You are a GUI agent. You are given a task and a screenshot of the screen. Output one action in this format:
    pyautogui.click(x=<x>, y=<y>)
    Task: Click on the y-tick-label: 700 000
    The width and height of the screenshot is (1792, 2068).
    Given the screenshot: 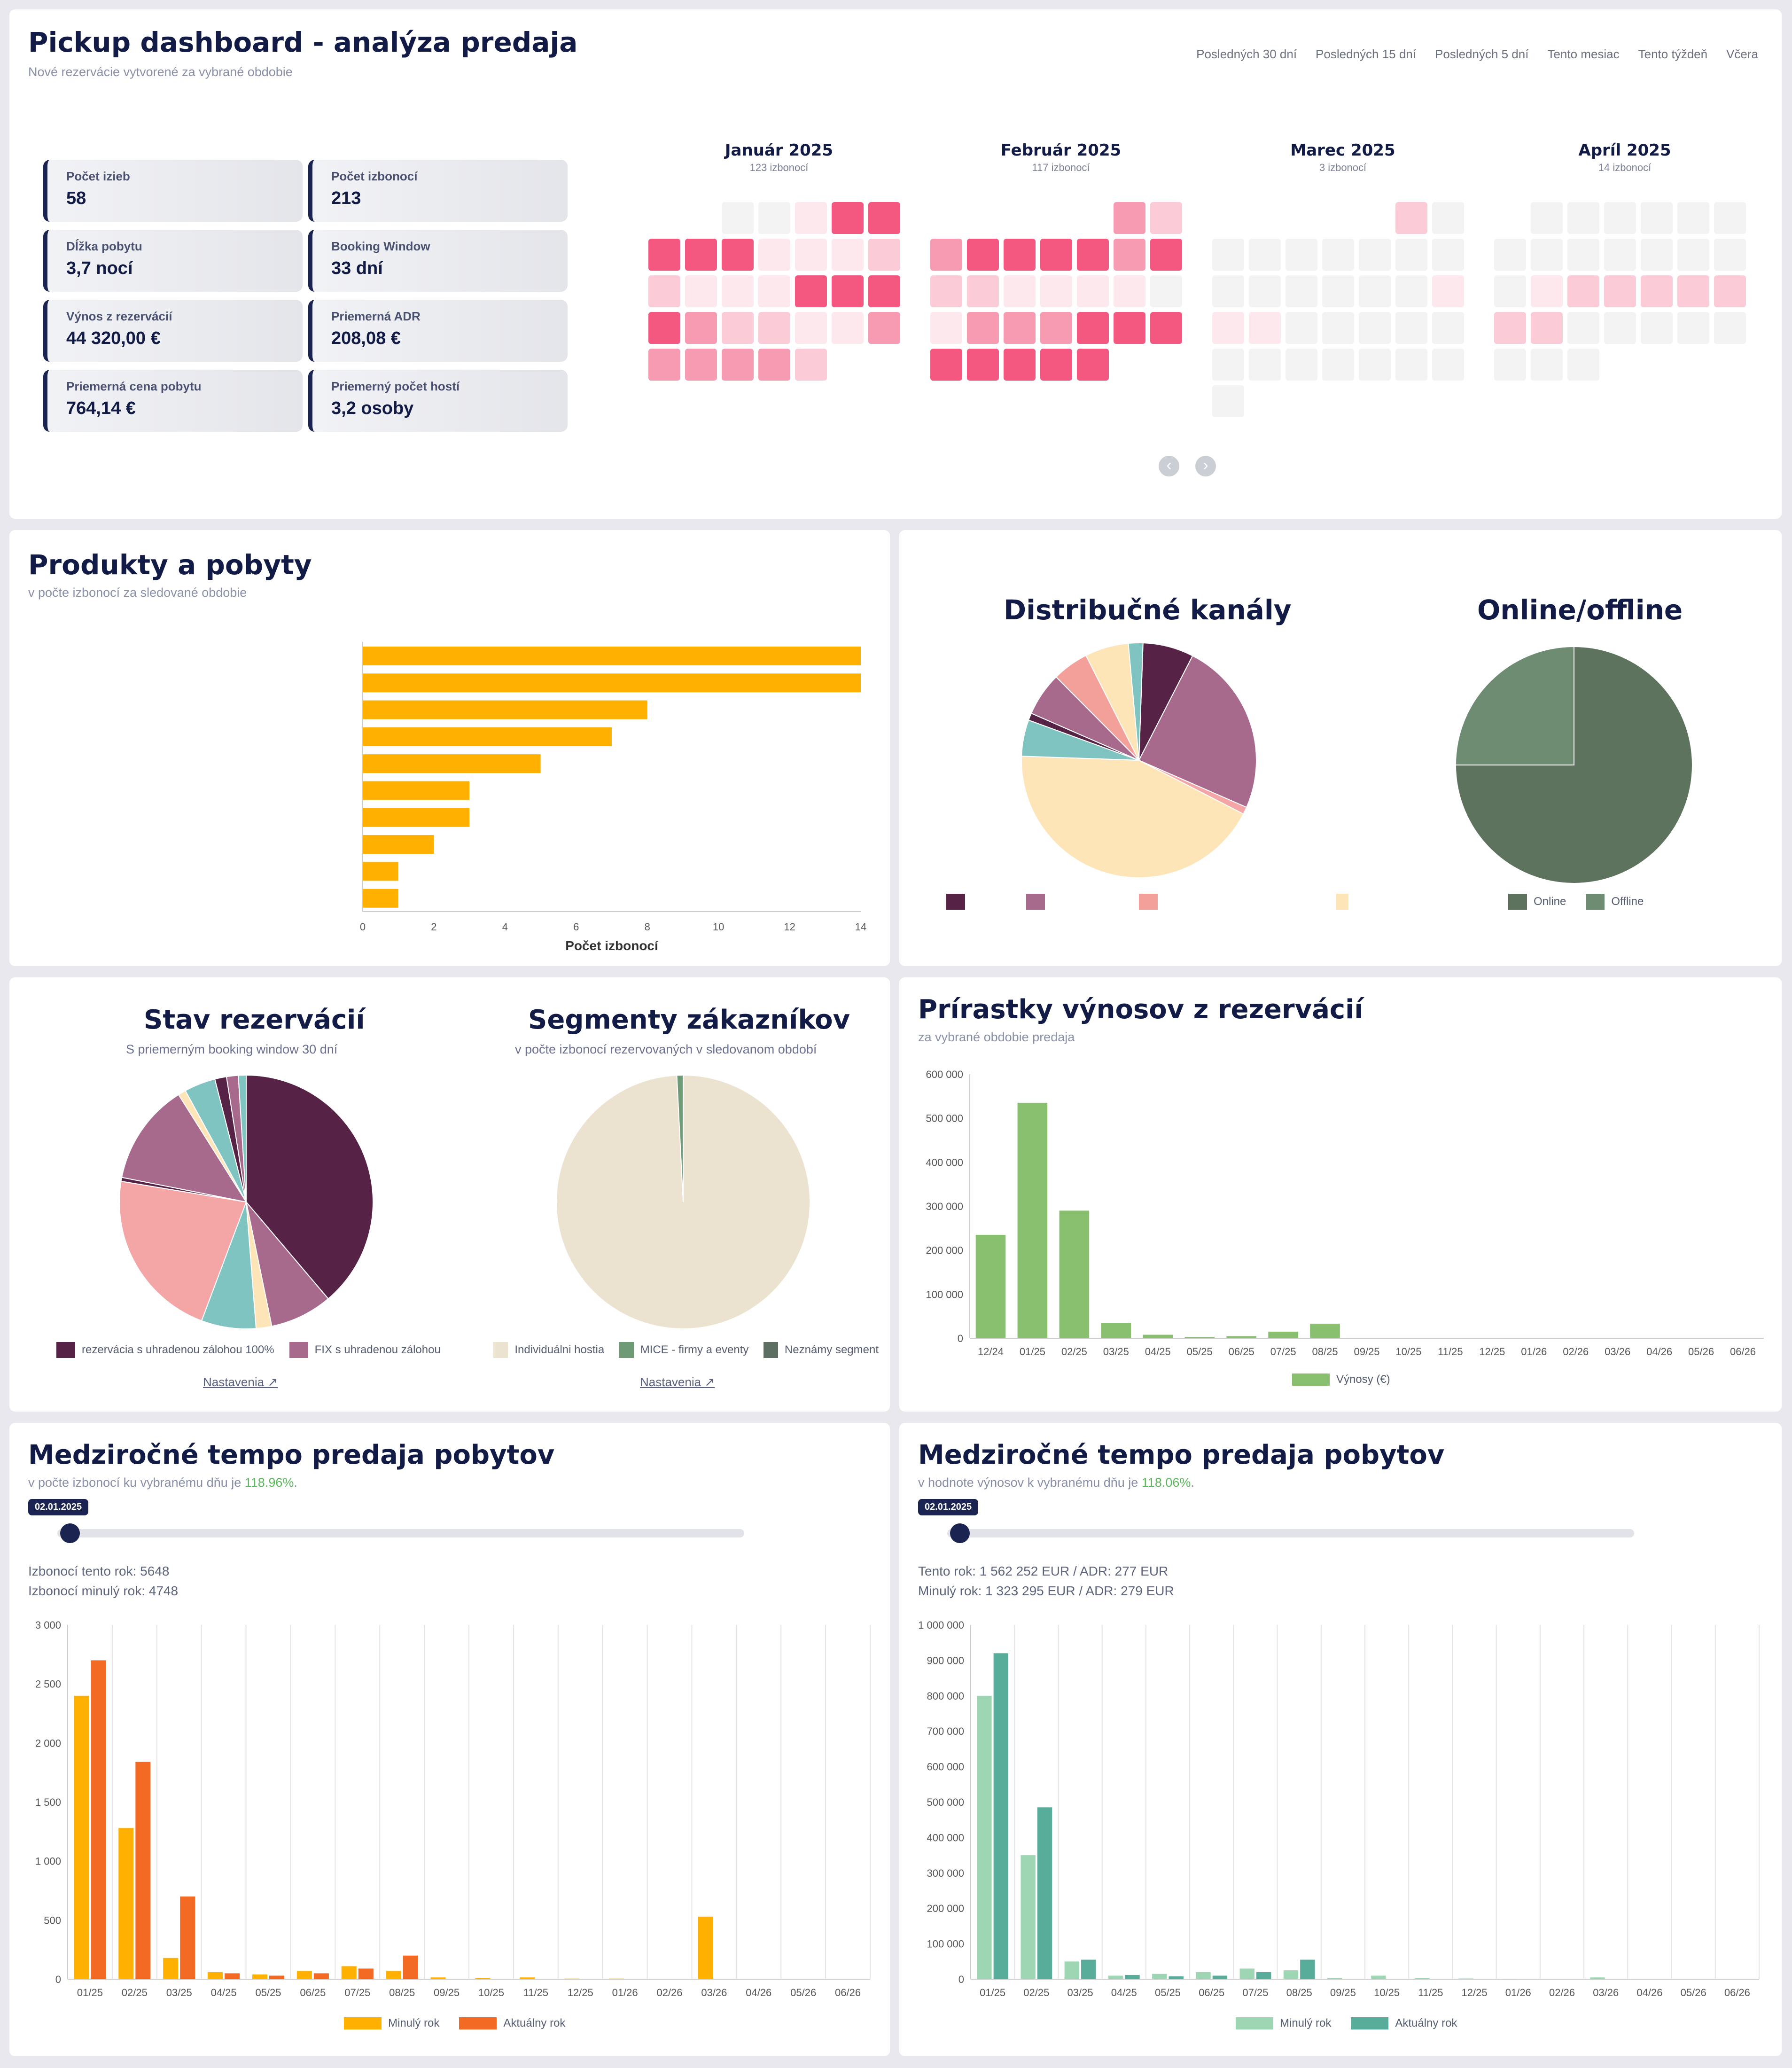 What is the action you would take?
    pyautogui.click(x=945, y=1731)
    